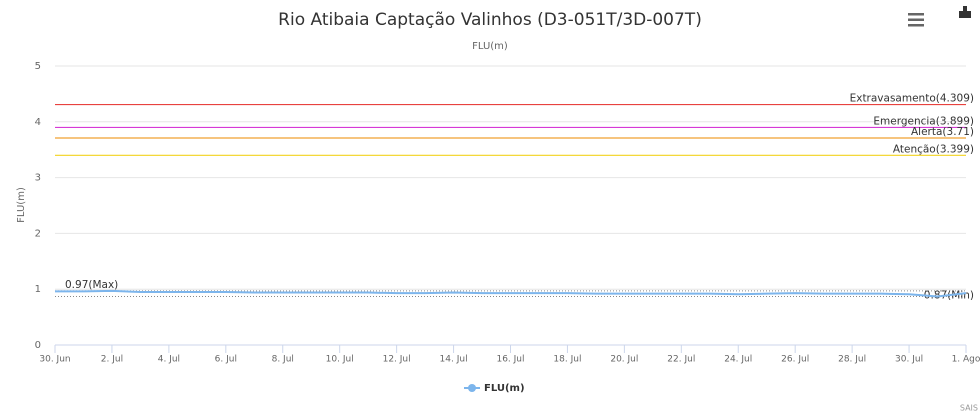  I want to click on x-tick-label: 10. Jul, so click(340, 360).